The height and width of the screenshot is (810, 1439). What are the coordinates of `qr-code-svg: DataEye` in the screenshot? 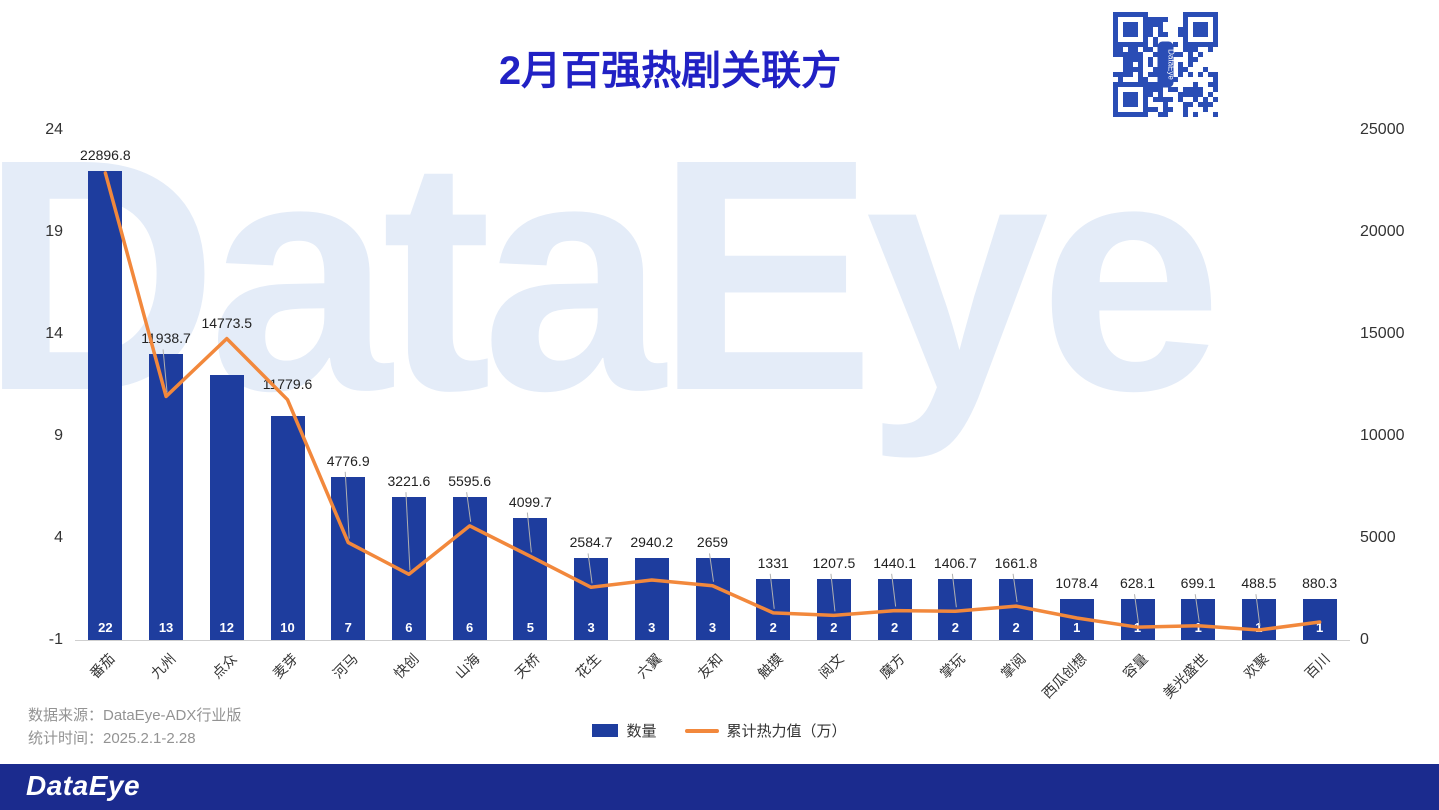 It's located at (1165, 64).